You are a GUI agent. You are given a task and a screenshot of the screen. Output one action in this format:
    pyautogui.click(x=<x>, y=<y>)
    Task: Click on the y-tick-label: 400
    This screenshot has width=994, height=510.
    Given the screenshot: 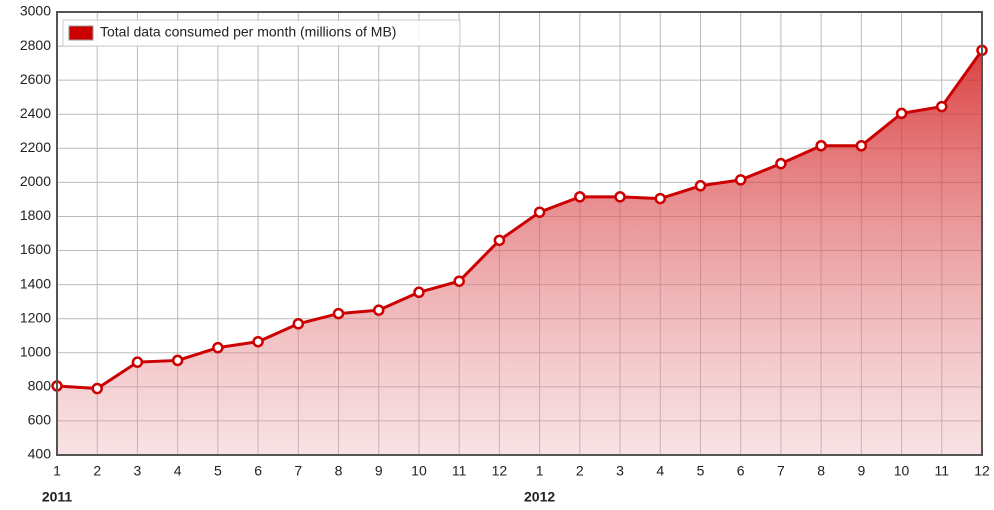 What is the action you would take?
    pyautogui.click(x=40, y=454)
    